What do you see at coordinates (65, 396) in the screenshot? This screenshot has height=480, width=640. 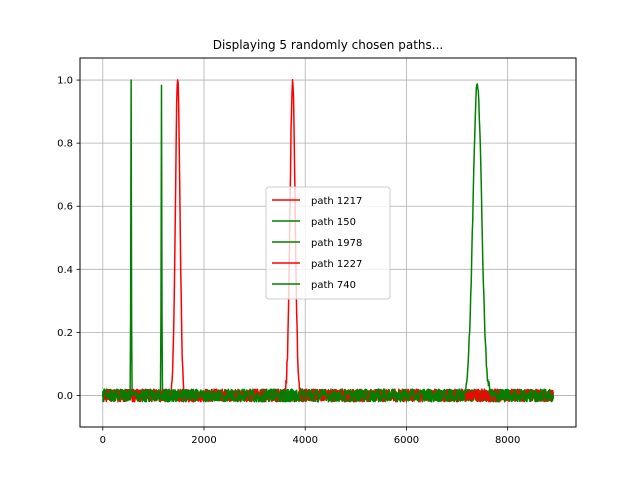 I see `y-tick-label: 0.0` at bounding box center [65, 396].